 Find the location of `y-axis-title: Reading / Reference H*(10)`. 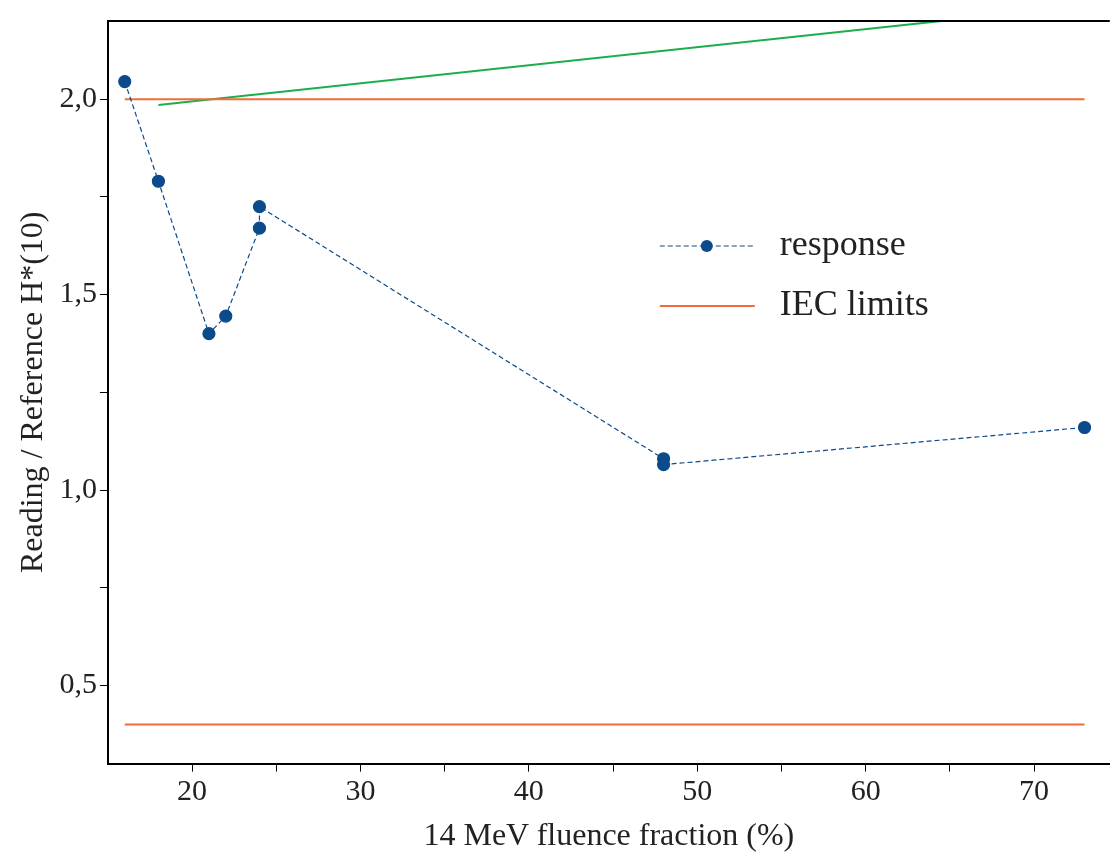

y-axis-title: Reading / Reference H*(10) is located at coordinates (30, 392).